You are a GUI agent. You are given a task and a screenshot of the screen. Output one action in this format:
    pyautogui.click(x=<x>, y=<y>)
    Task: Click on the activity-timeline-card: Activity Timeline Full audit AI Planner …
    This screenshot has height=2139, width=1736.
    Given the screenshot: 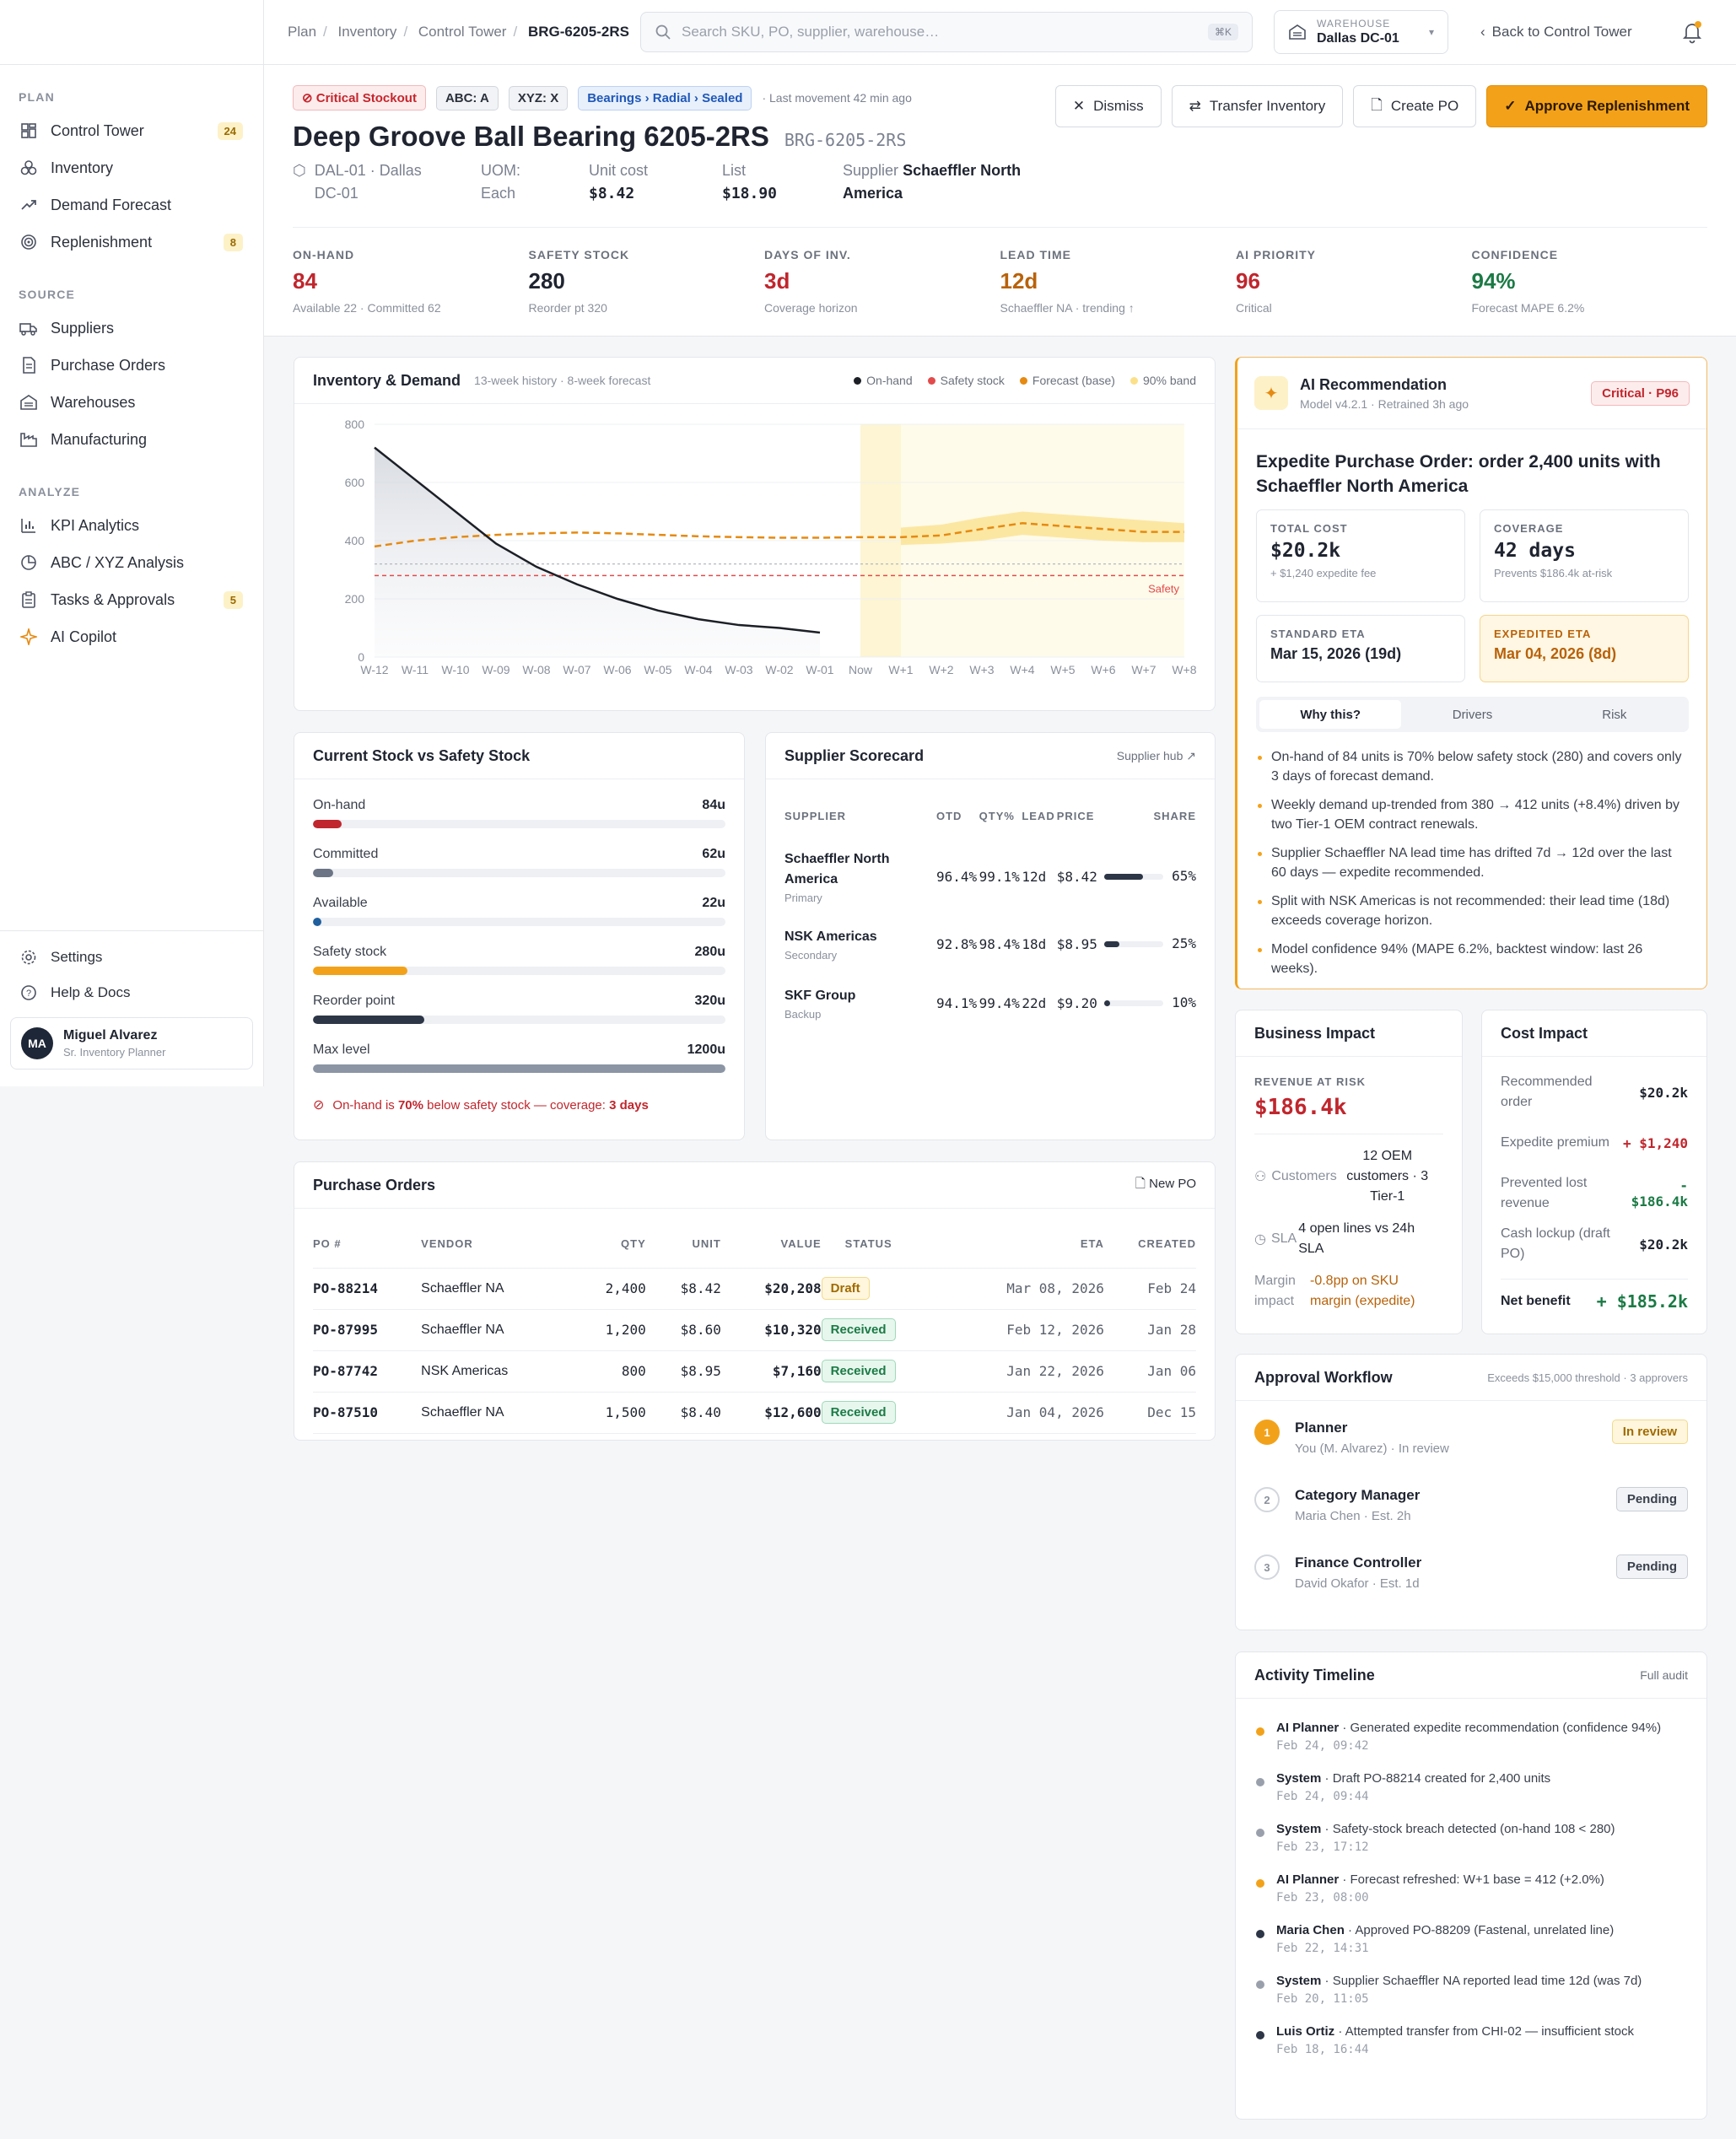 What is the action you would take?
    pyautogui.click(x=1471, y=1885)
    